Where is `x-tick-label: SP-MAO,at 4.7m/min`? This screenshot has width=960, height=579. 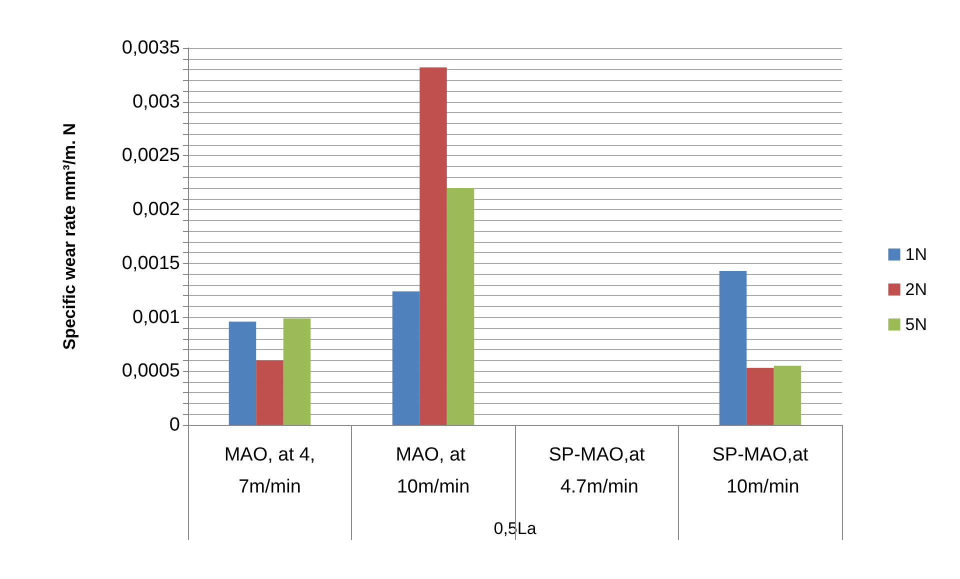 x-tick-label: SP-MAO,at 4.7m/min is located at coordinates (597, 471).